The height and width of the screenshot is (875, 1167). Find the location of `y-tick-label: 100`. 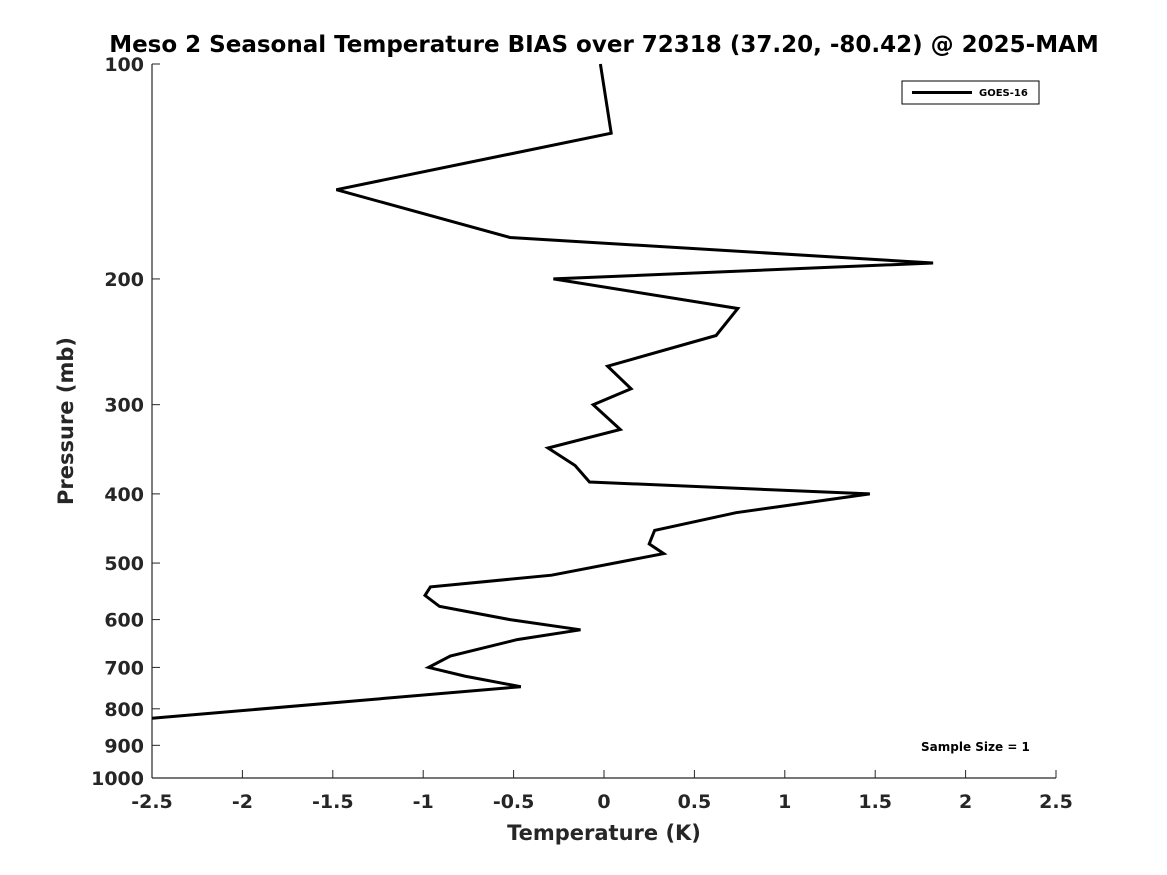

y-tick-label: 100 is located at coordinates (124, 65).